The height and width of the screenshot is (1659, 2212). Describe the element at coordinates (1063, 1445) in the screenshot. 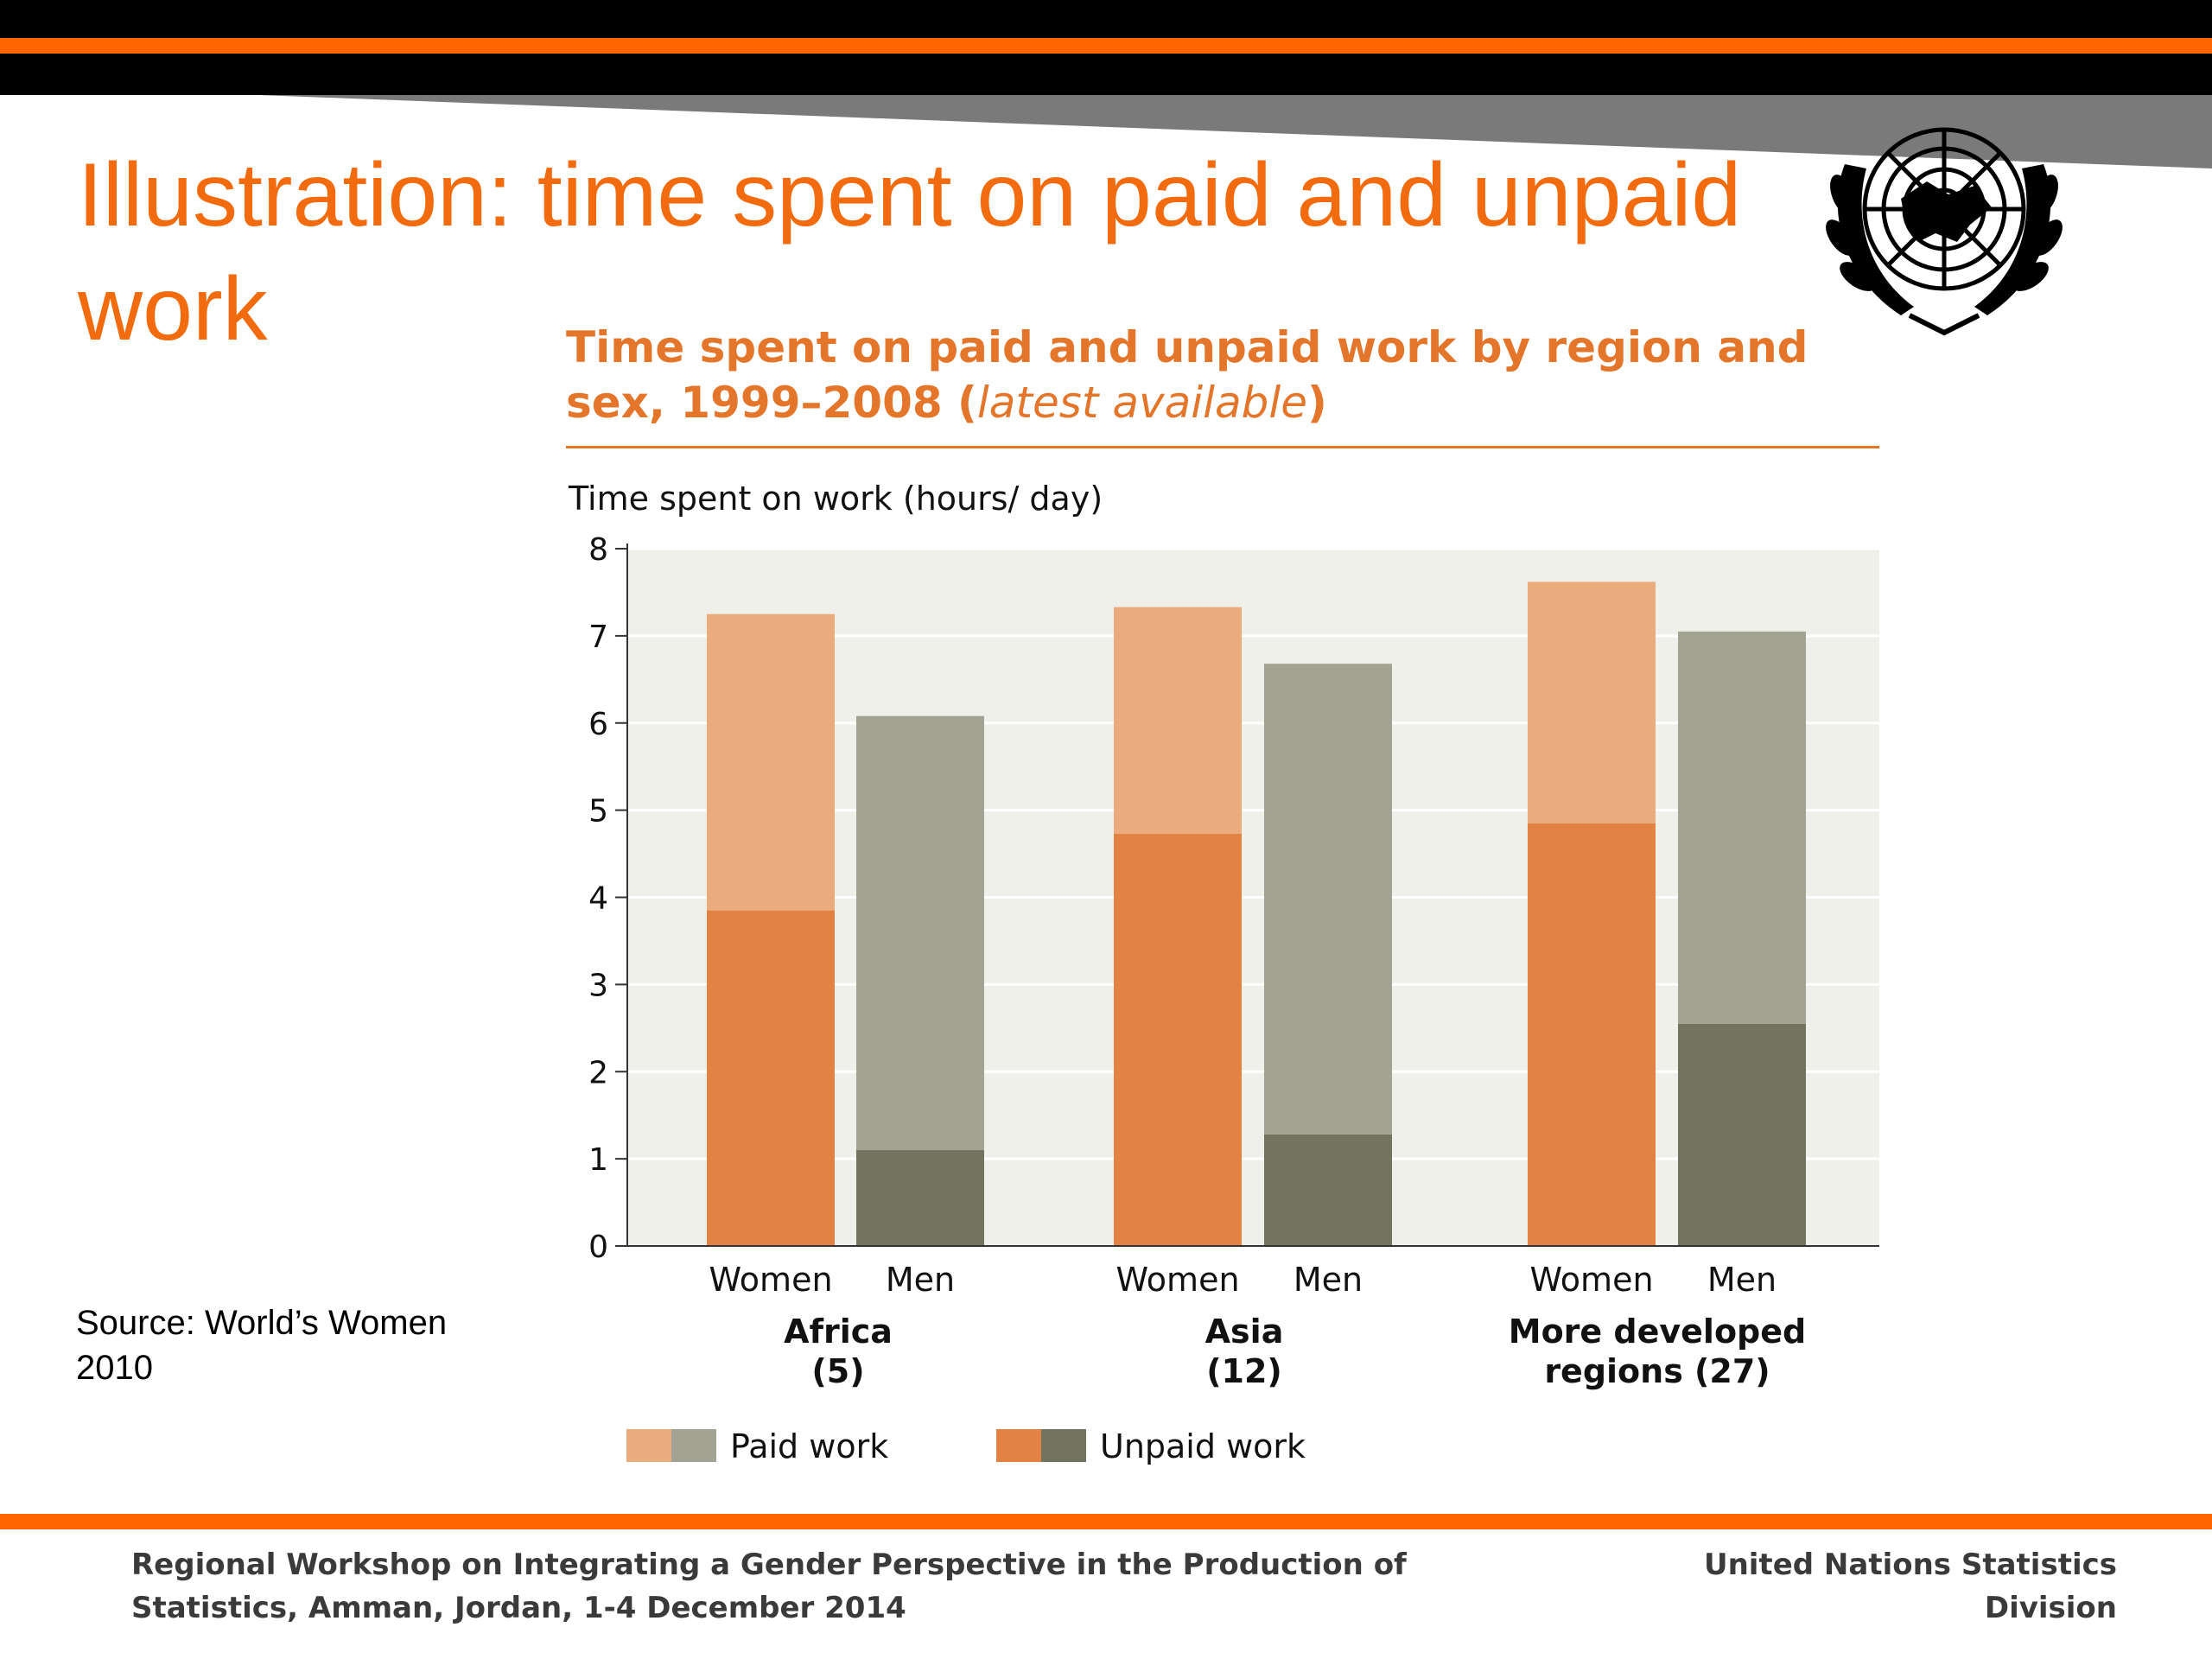

I see `legend-swatch-unpaid-men` at that location.